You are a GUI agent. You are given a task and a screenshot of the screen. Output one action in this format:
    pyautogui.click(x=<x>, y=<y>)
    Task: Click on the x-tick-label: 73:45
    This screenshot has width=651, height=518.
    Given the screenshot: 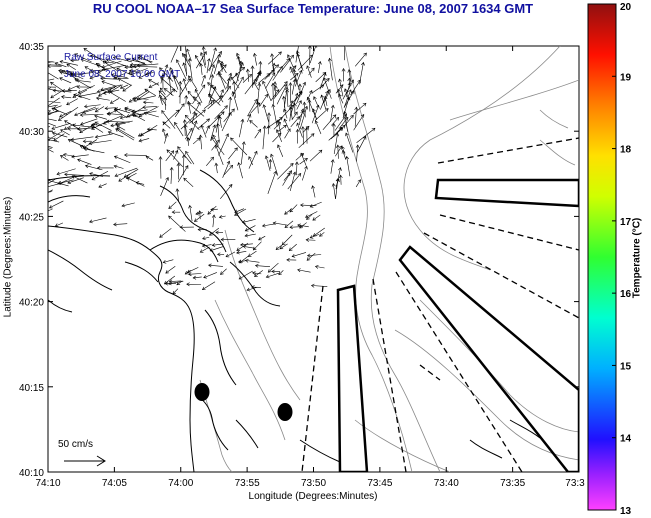 What is the action you would take?
    pyautogui.click(x=379, y=483)
    